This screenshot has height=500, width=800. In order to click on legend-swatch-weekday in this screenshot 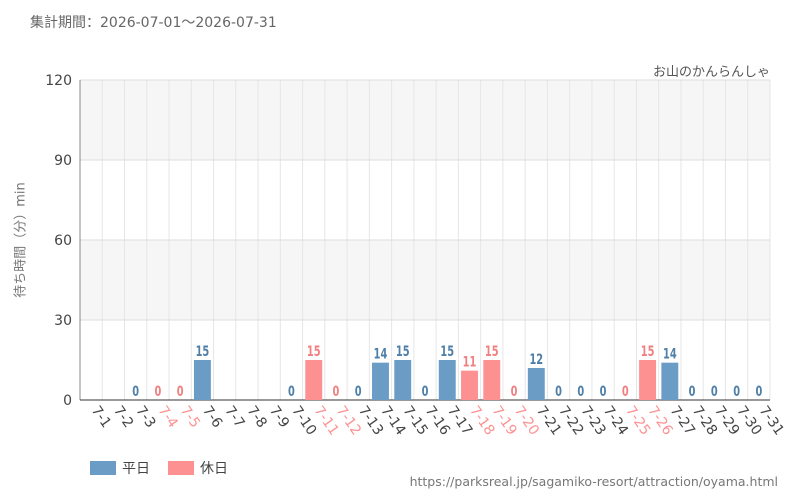, I will do `click(103, 468)`.